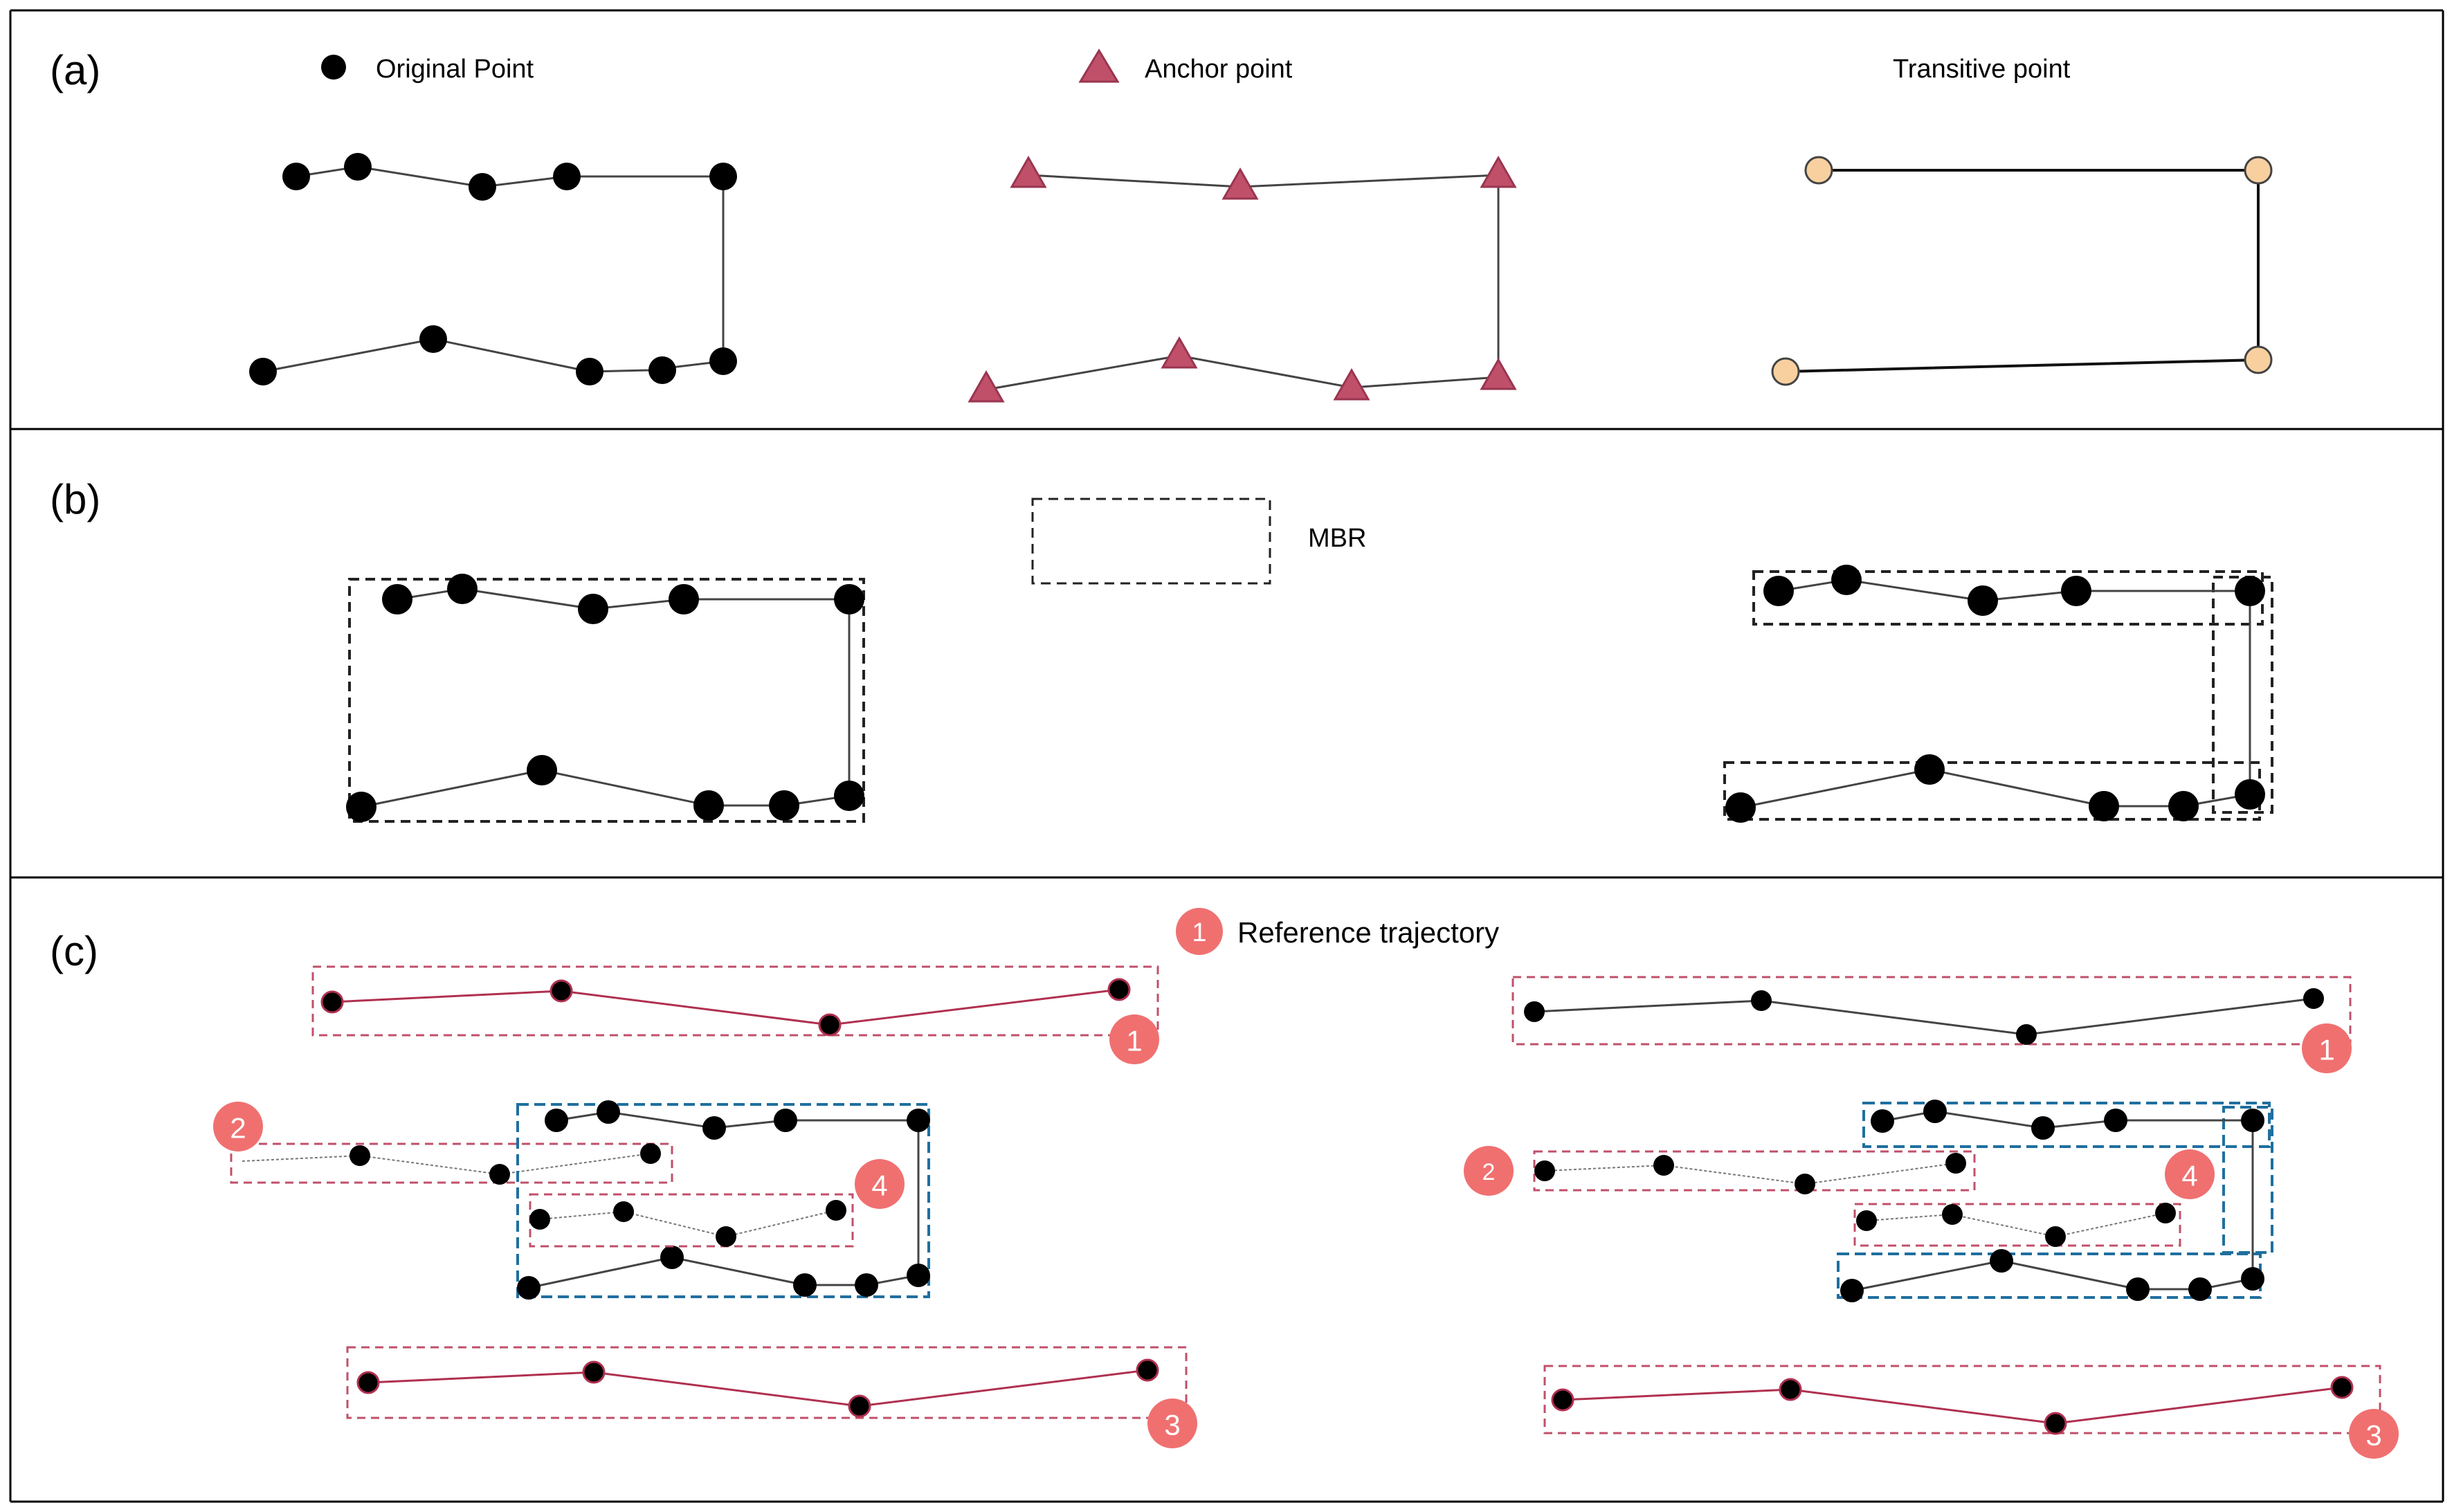 This screenshot has width=2452, height=1512. What do you see at coordinates (2034, 1198) in the screenshot?
I see `right-reference-4: 4` at bounding box center [2034, 1198].